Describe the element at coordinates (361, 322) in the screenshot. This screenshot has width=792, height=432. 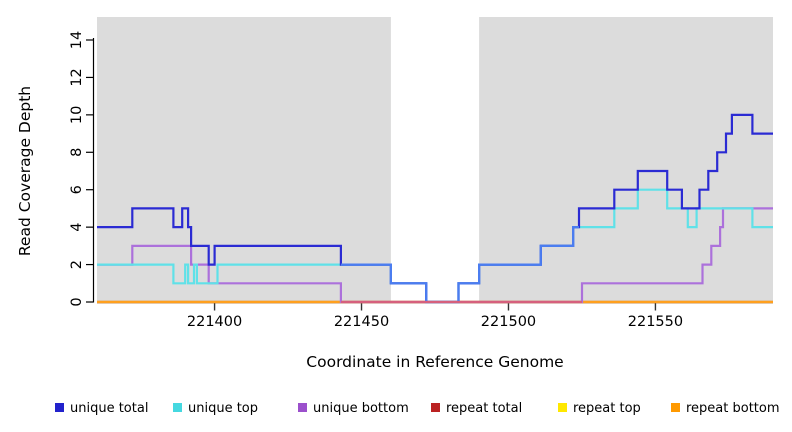
I see `x-tick-label: 221450` at that location.